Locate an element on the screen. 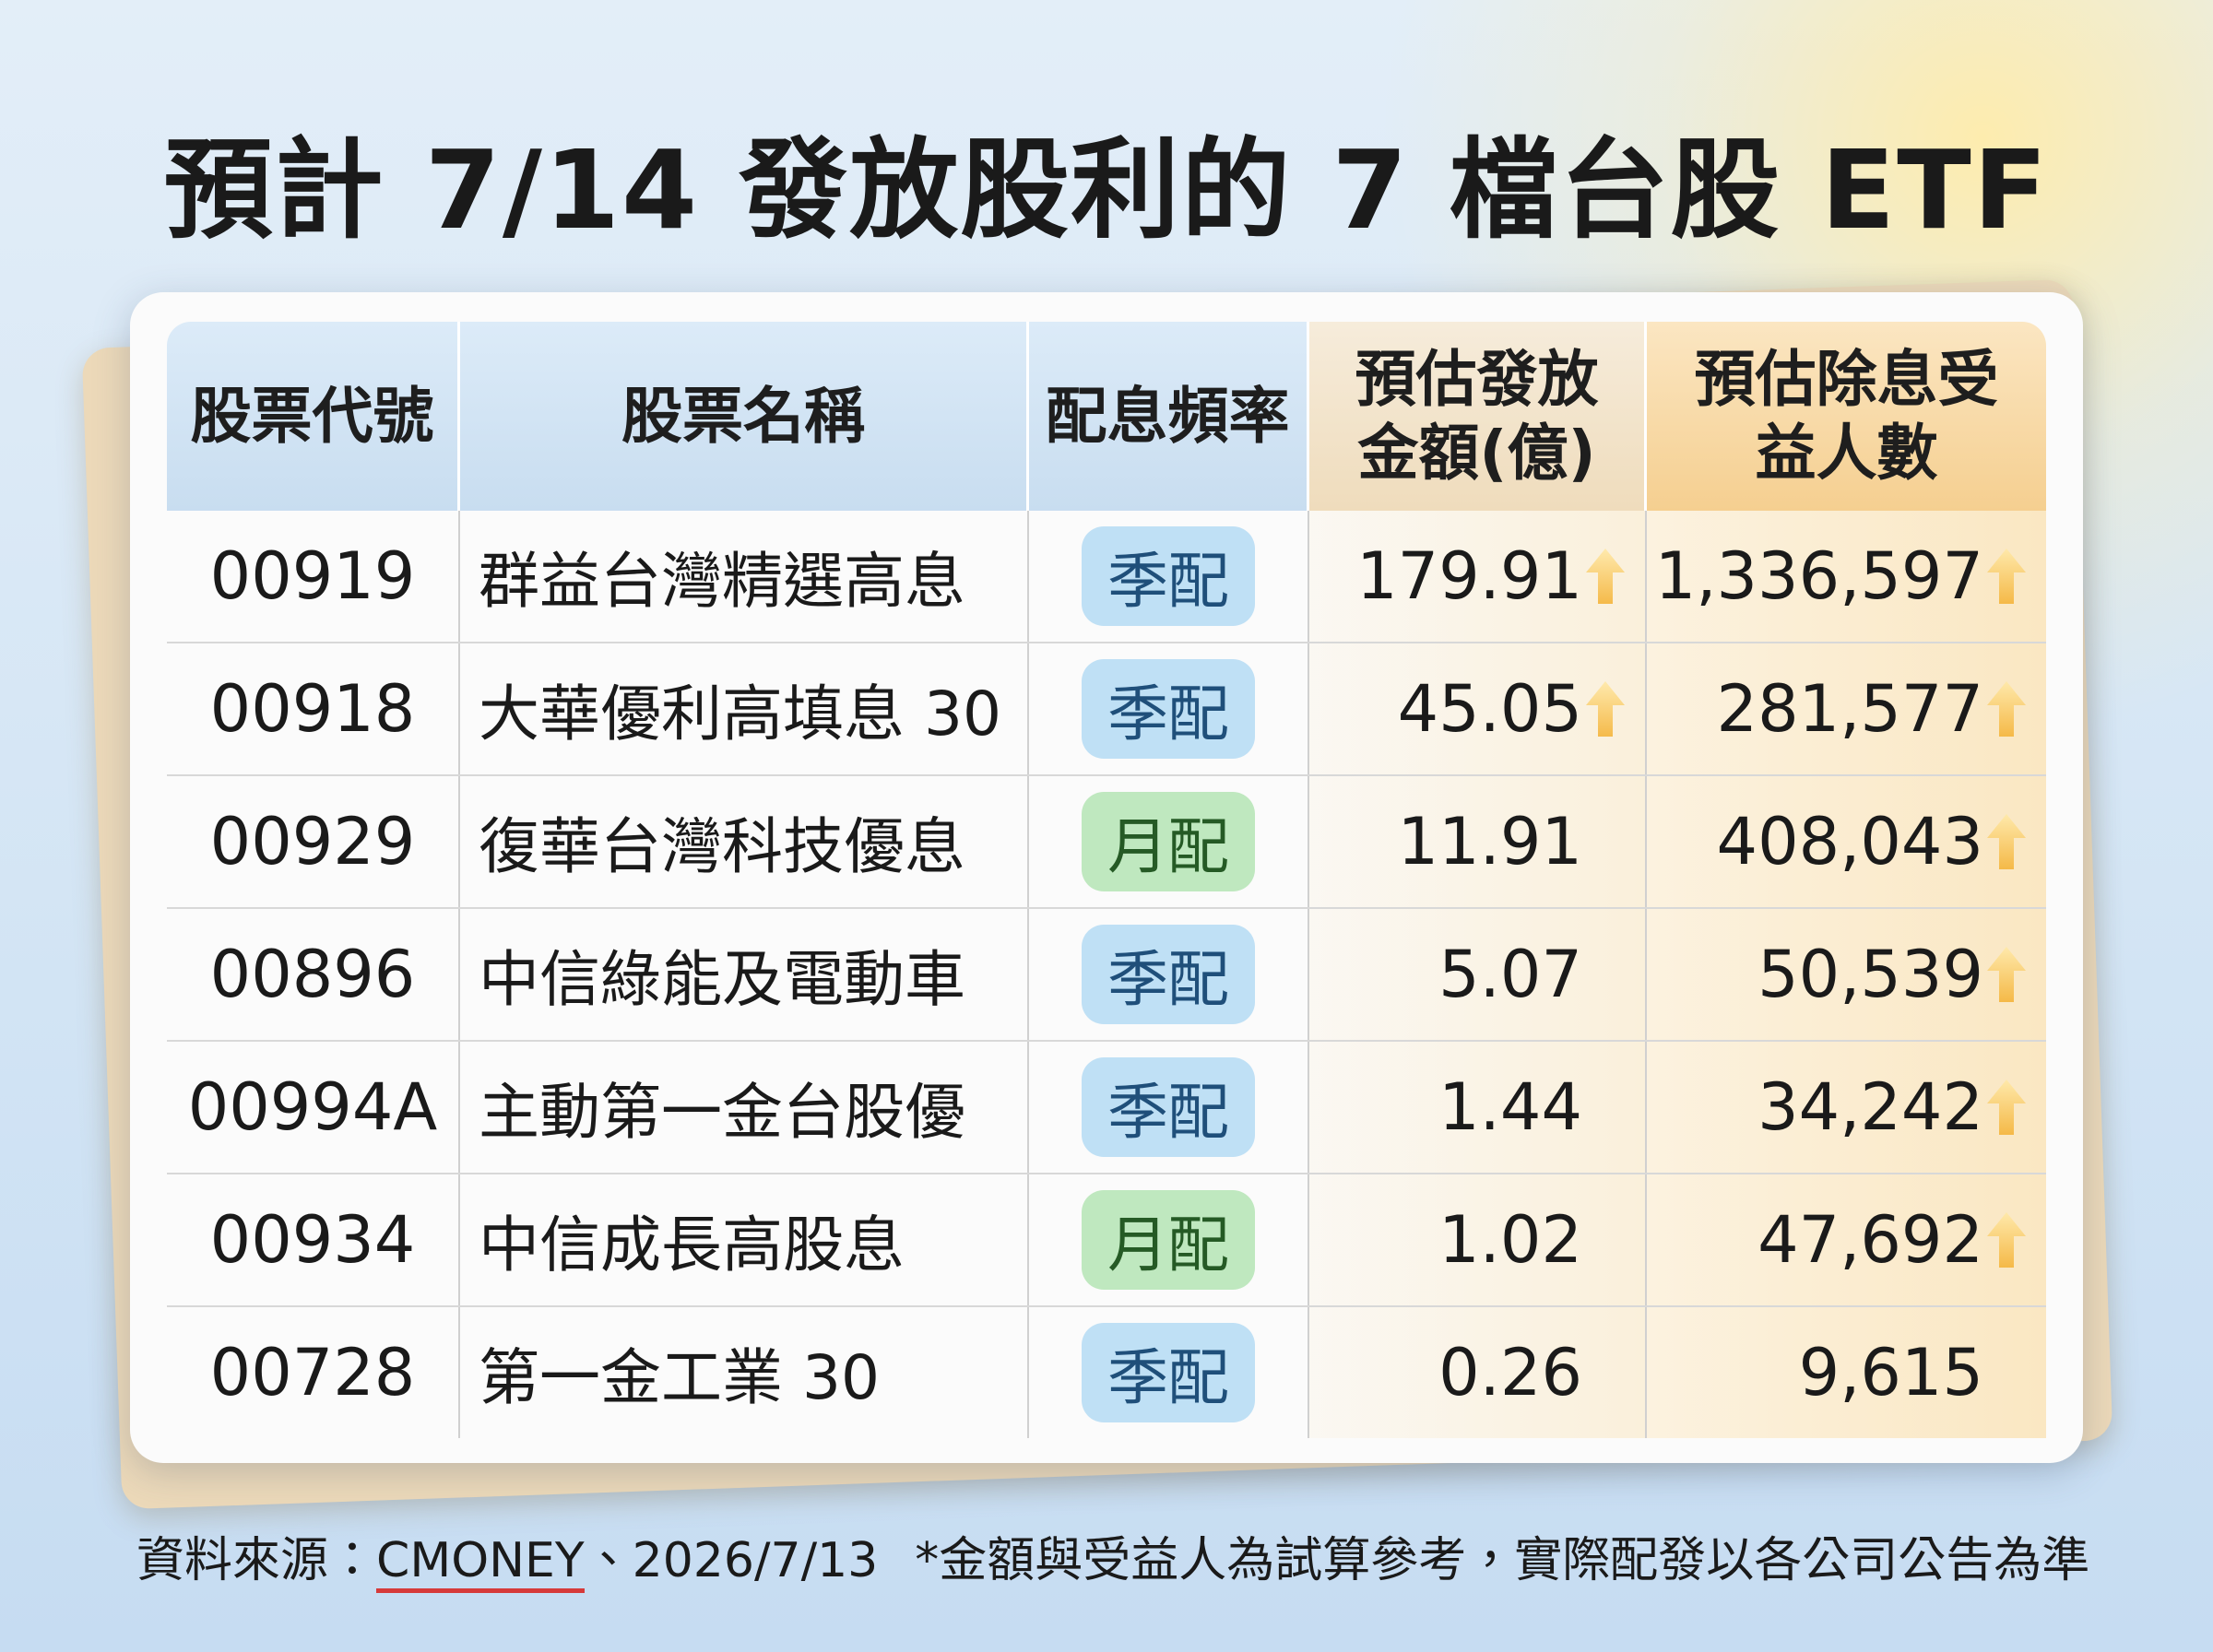 This screenshot has width=2213, height=1652. header-line: 預估發放 is located at coordinates (1477, 380).